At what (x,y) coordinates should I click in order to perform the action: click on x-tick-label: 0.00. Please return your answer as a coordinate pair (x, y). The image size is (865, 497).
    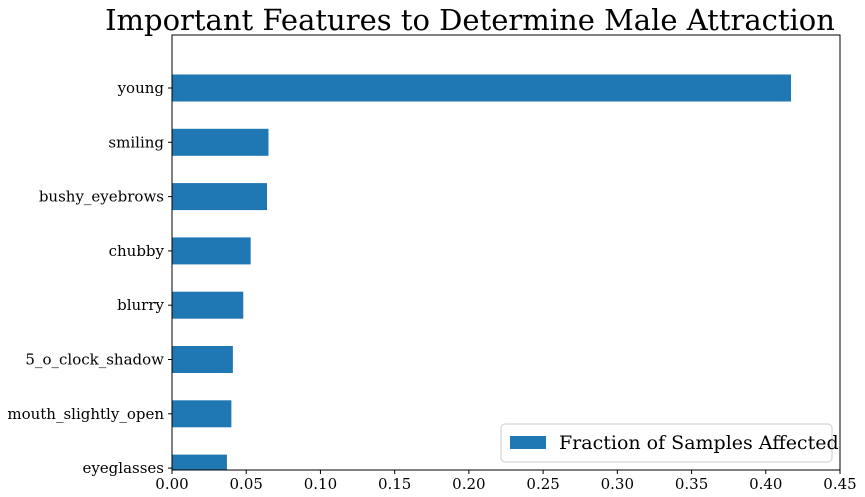
    Looking at the image, I should click on (171, 484).